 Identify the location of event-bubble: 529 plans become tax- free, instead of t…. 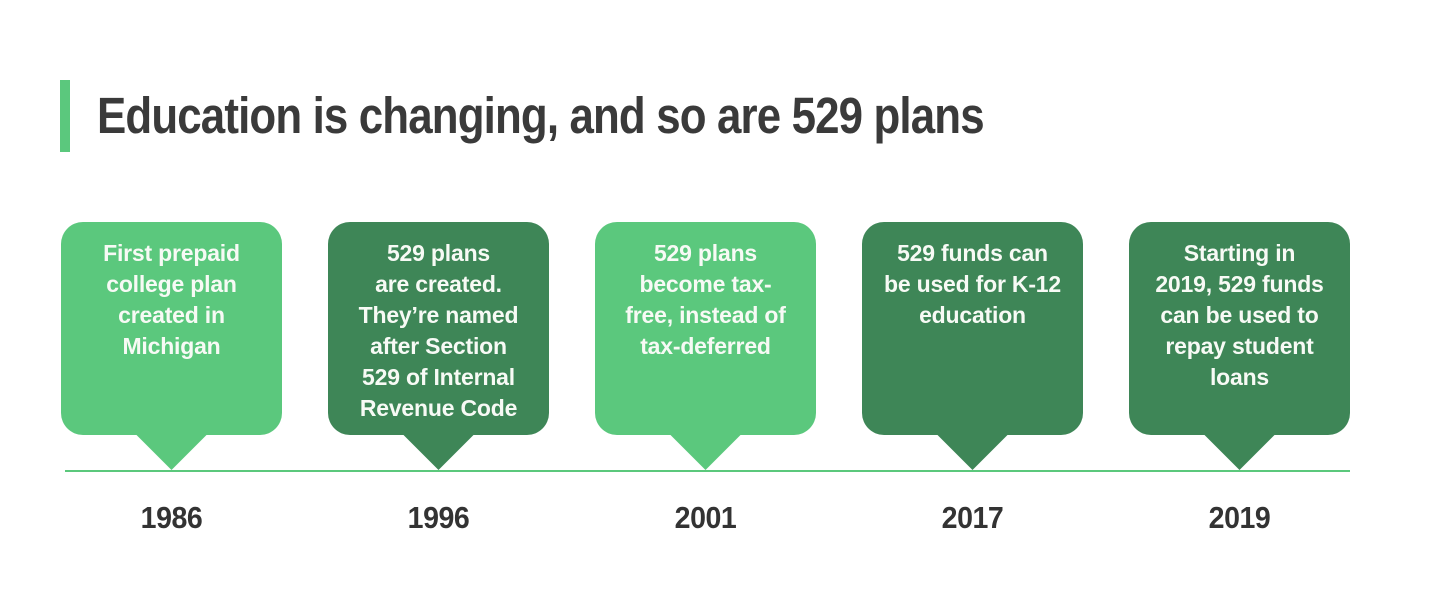
(705, 328).